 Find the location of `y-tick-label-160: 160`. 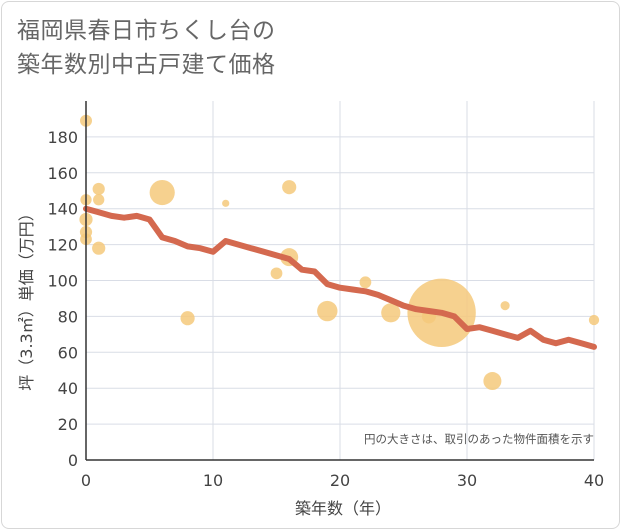

y-tick-label-160: 160 is located at coordinates (62, 173).